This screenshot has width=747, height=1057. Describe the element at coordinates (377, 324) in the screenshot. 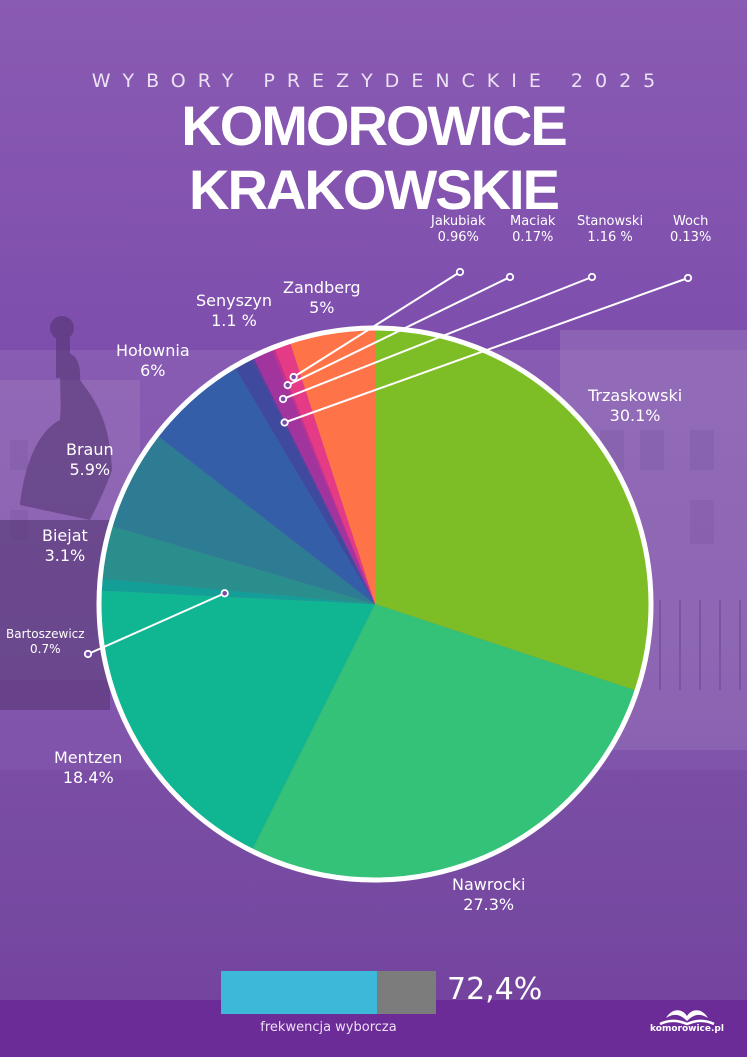

I see `leader-line-jakubiak` at that location.